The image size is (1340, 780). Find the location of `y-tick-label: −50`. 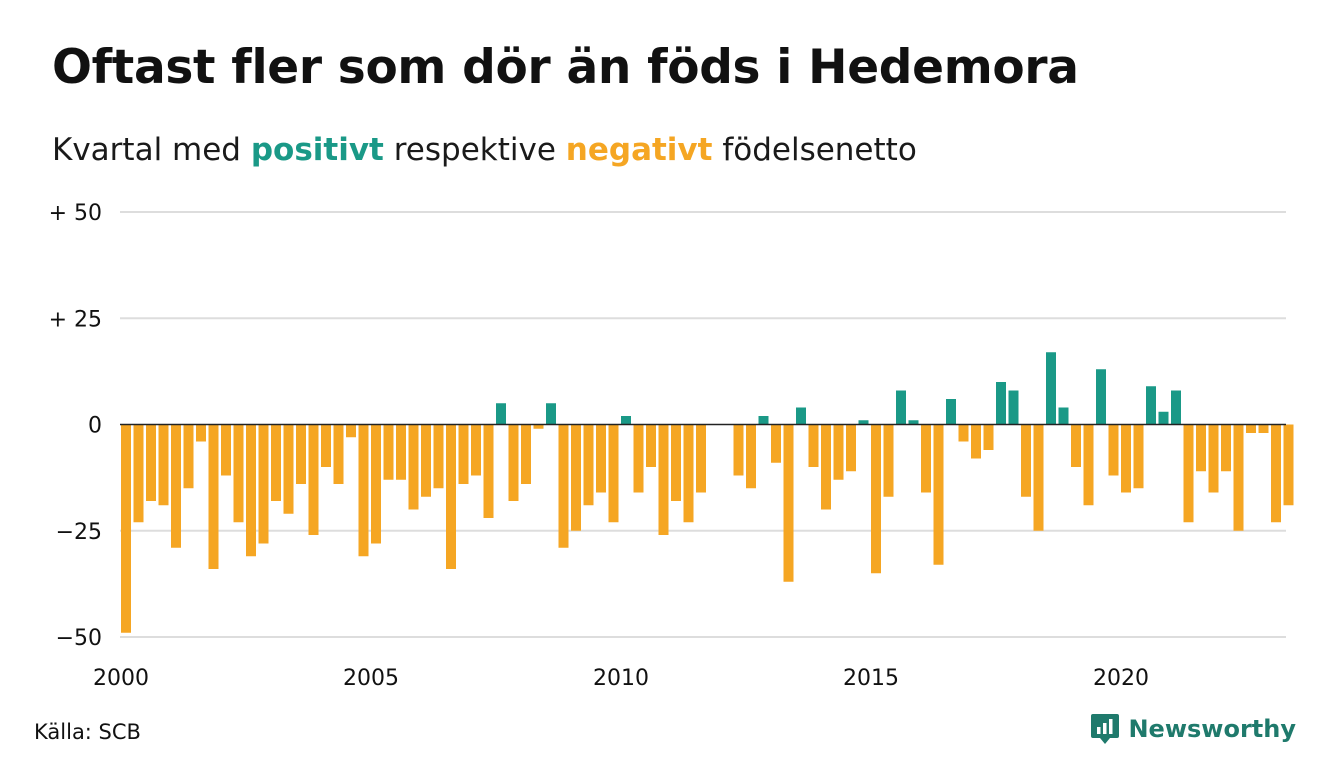

y-tick-label: −50 is located at coordinates (79, 638).